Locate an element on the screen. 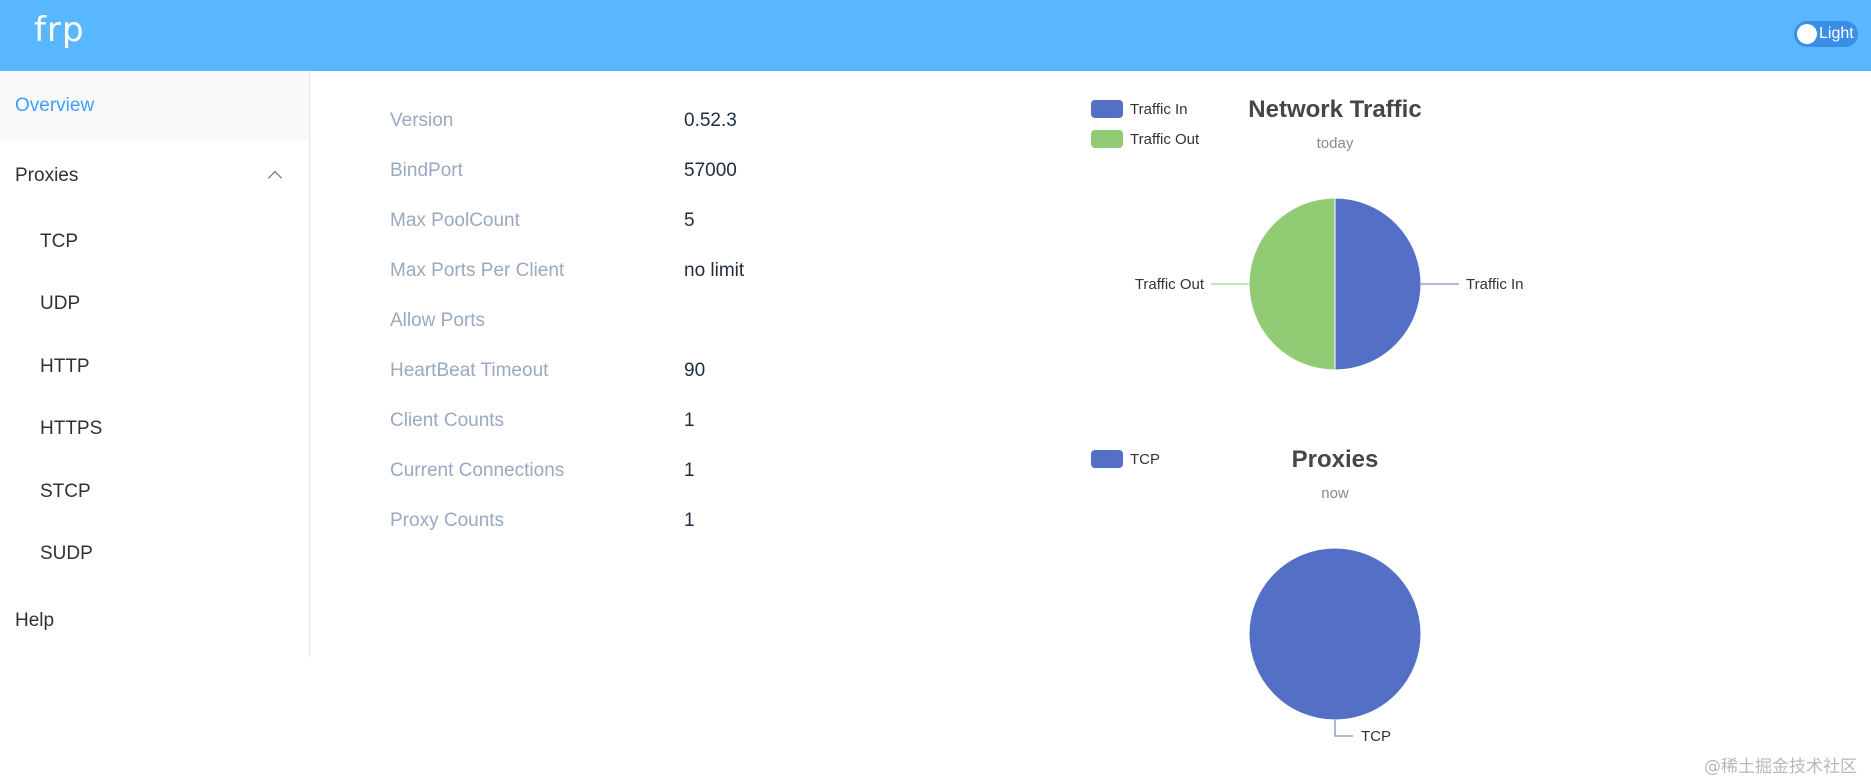 This screenshot has height=780, width=1871. legend-label: Traffic In is located at coordinates (1159, 109).